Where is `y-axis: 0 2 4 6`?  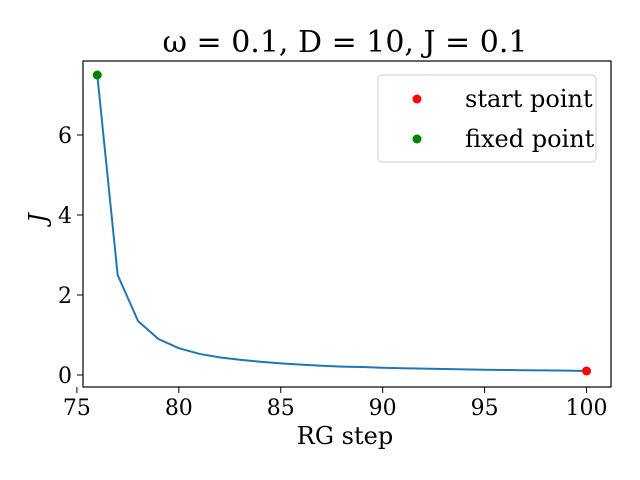
y-axis: 0 2 4 6 is located at coordinates (70, 256).